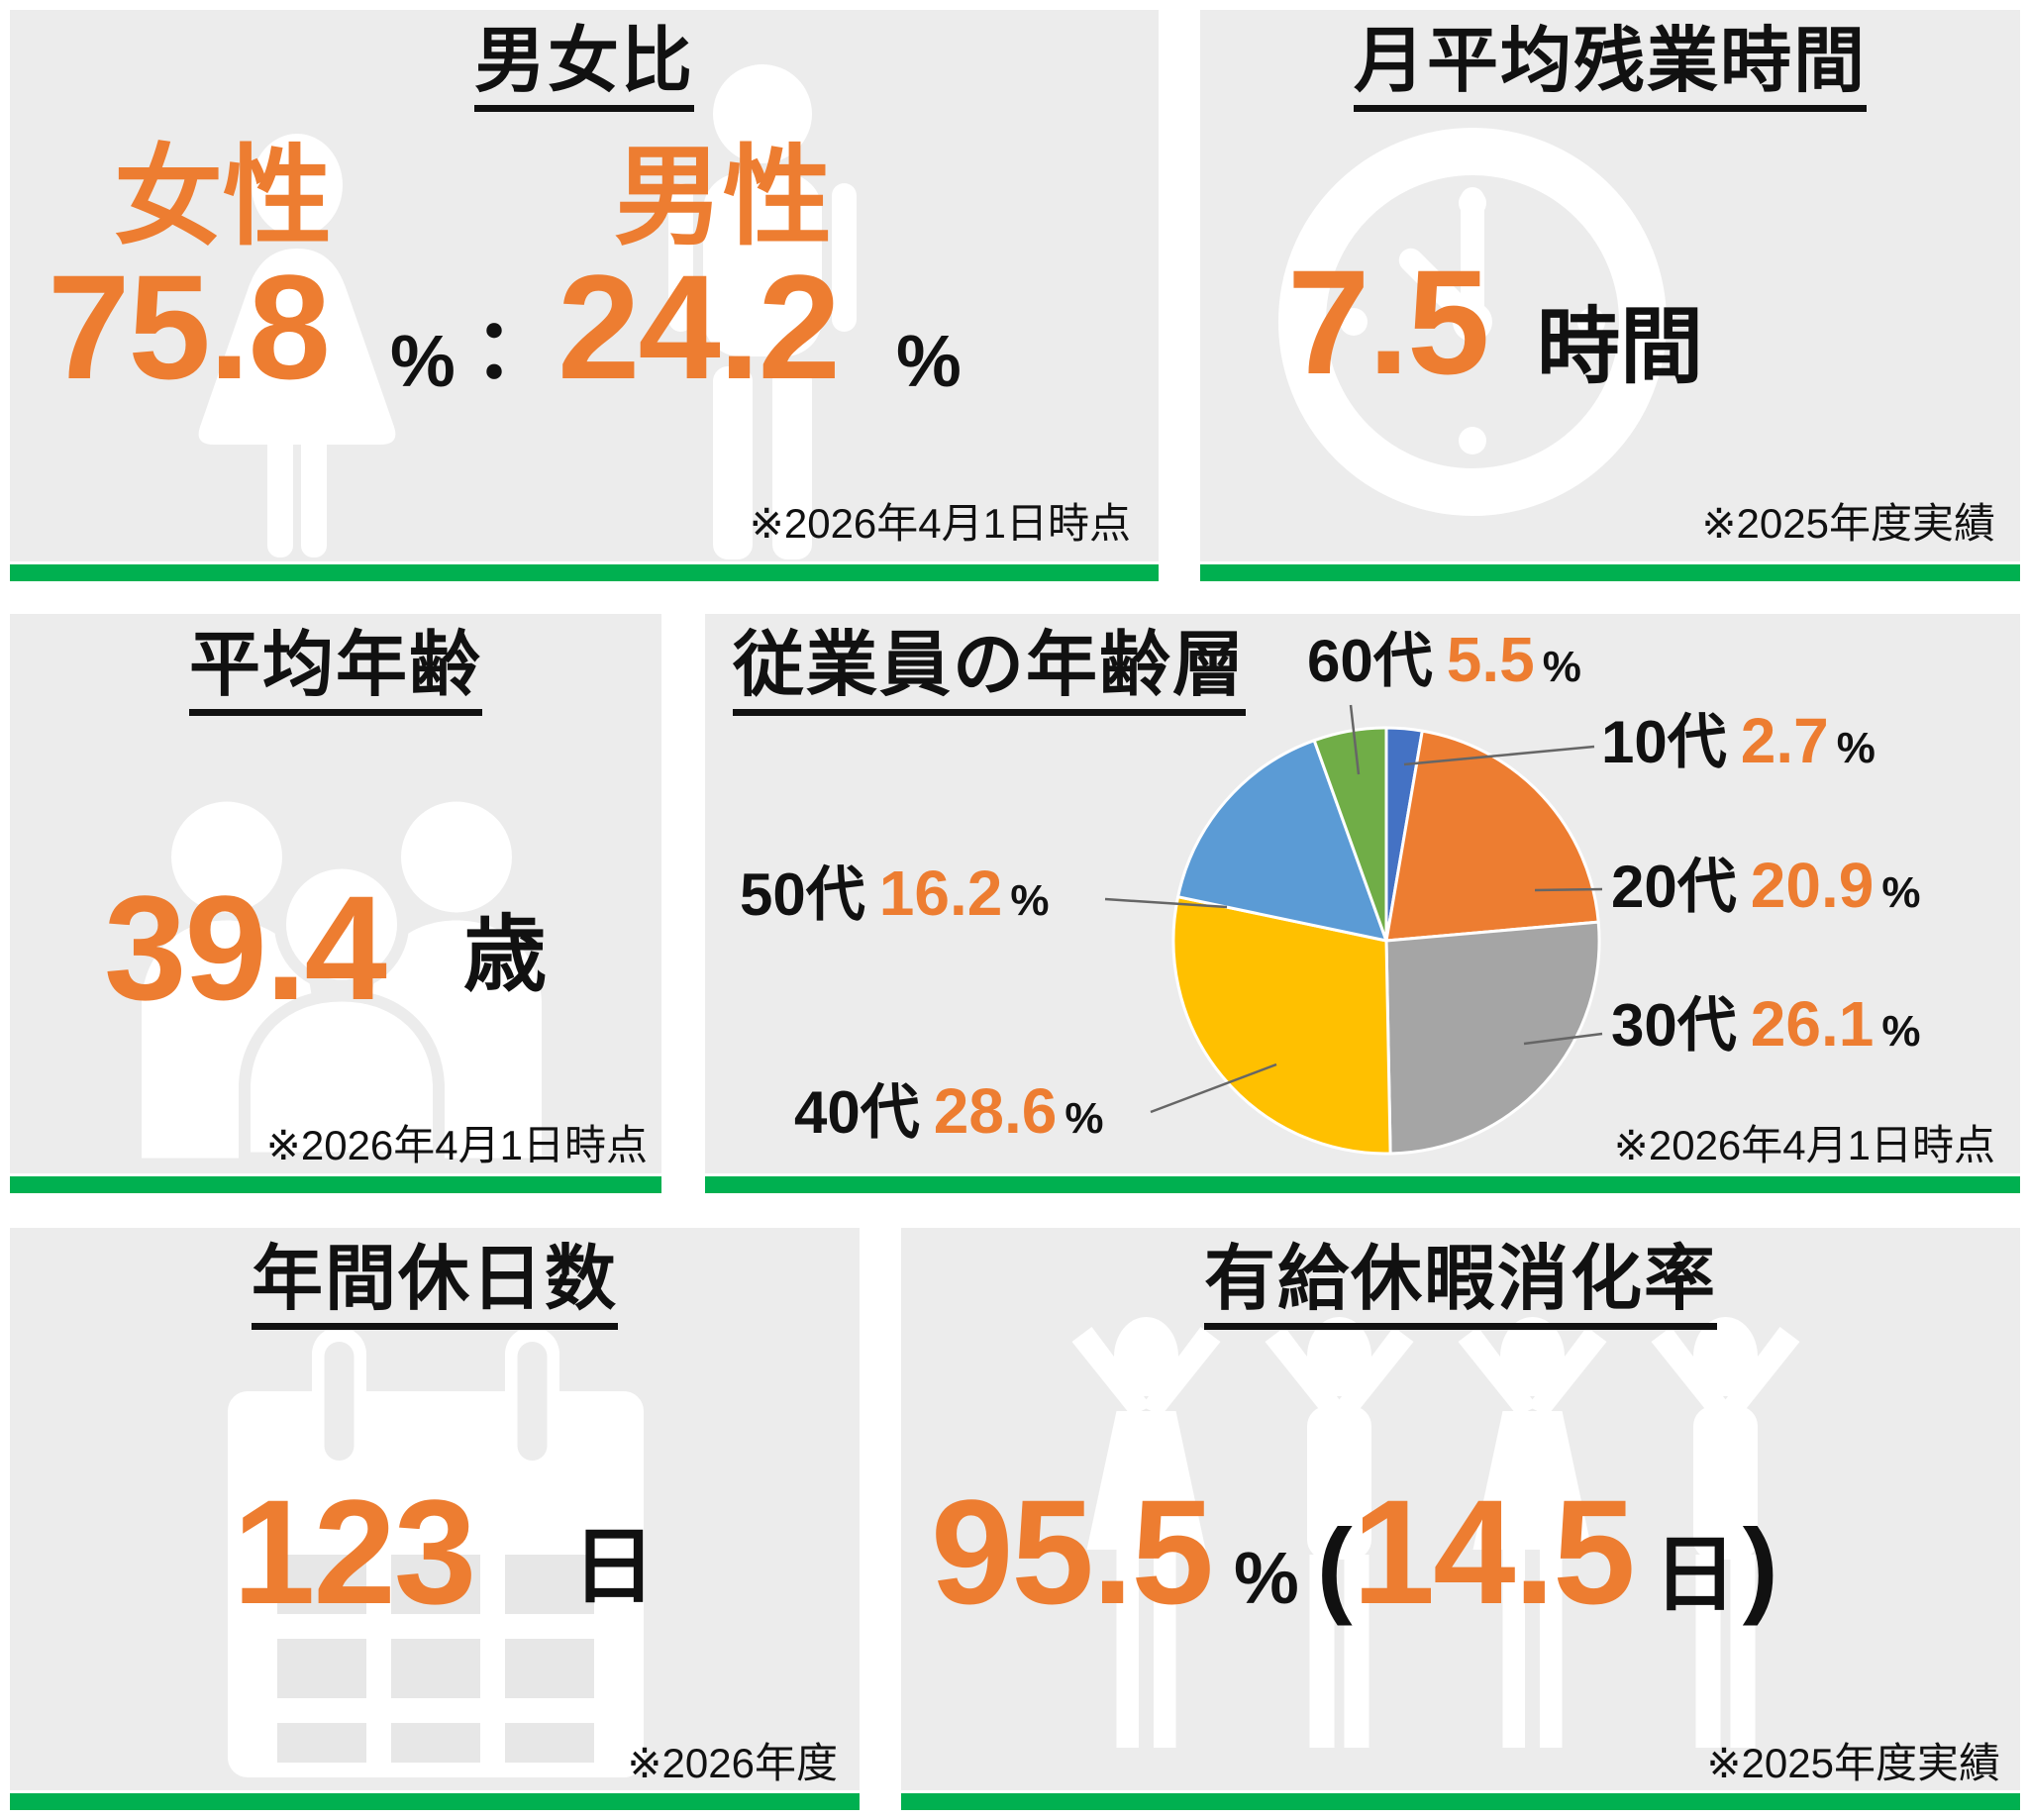  Describe the element at coordinates (1266, 1578) in the screenshot. I see `paid-leave-percent-sign: %` at that location.